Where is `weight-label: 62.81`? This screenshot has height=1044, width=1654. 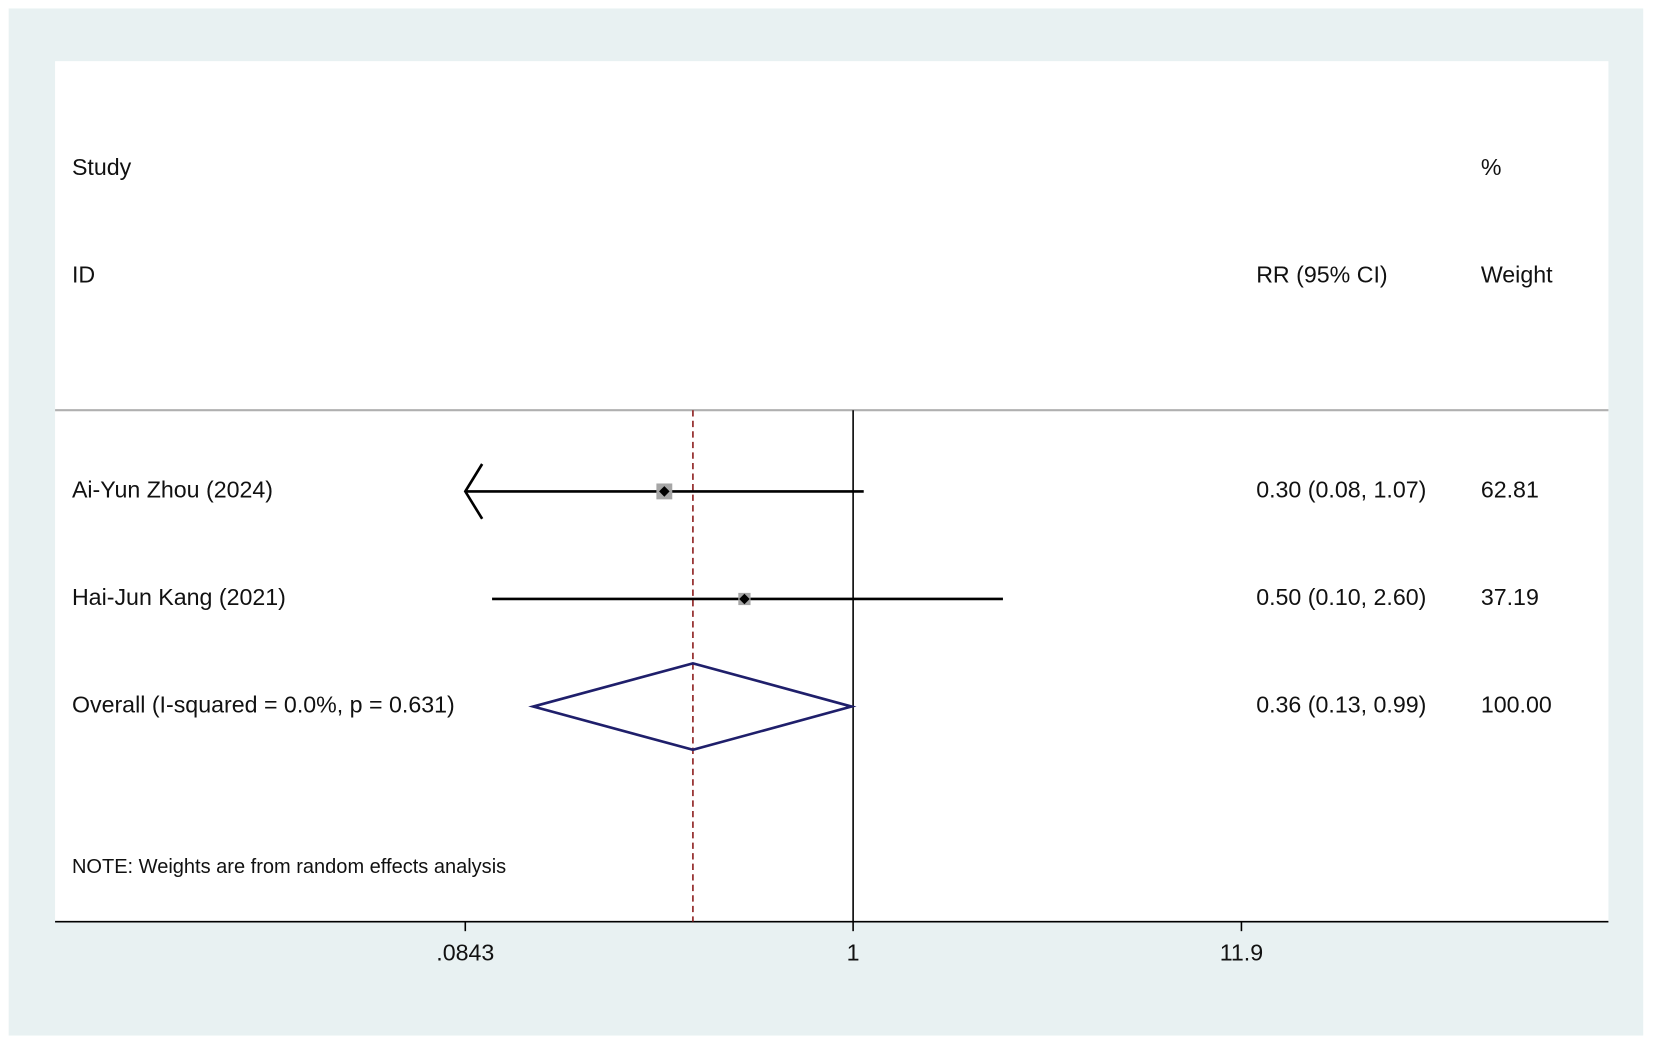 weight-label: 62.81 is located at coordinates (1510, 490).